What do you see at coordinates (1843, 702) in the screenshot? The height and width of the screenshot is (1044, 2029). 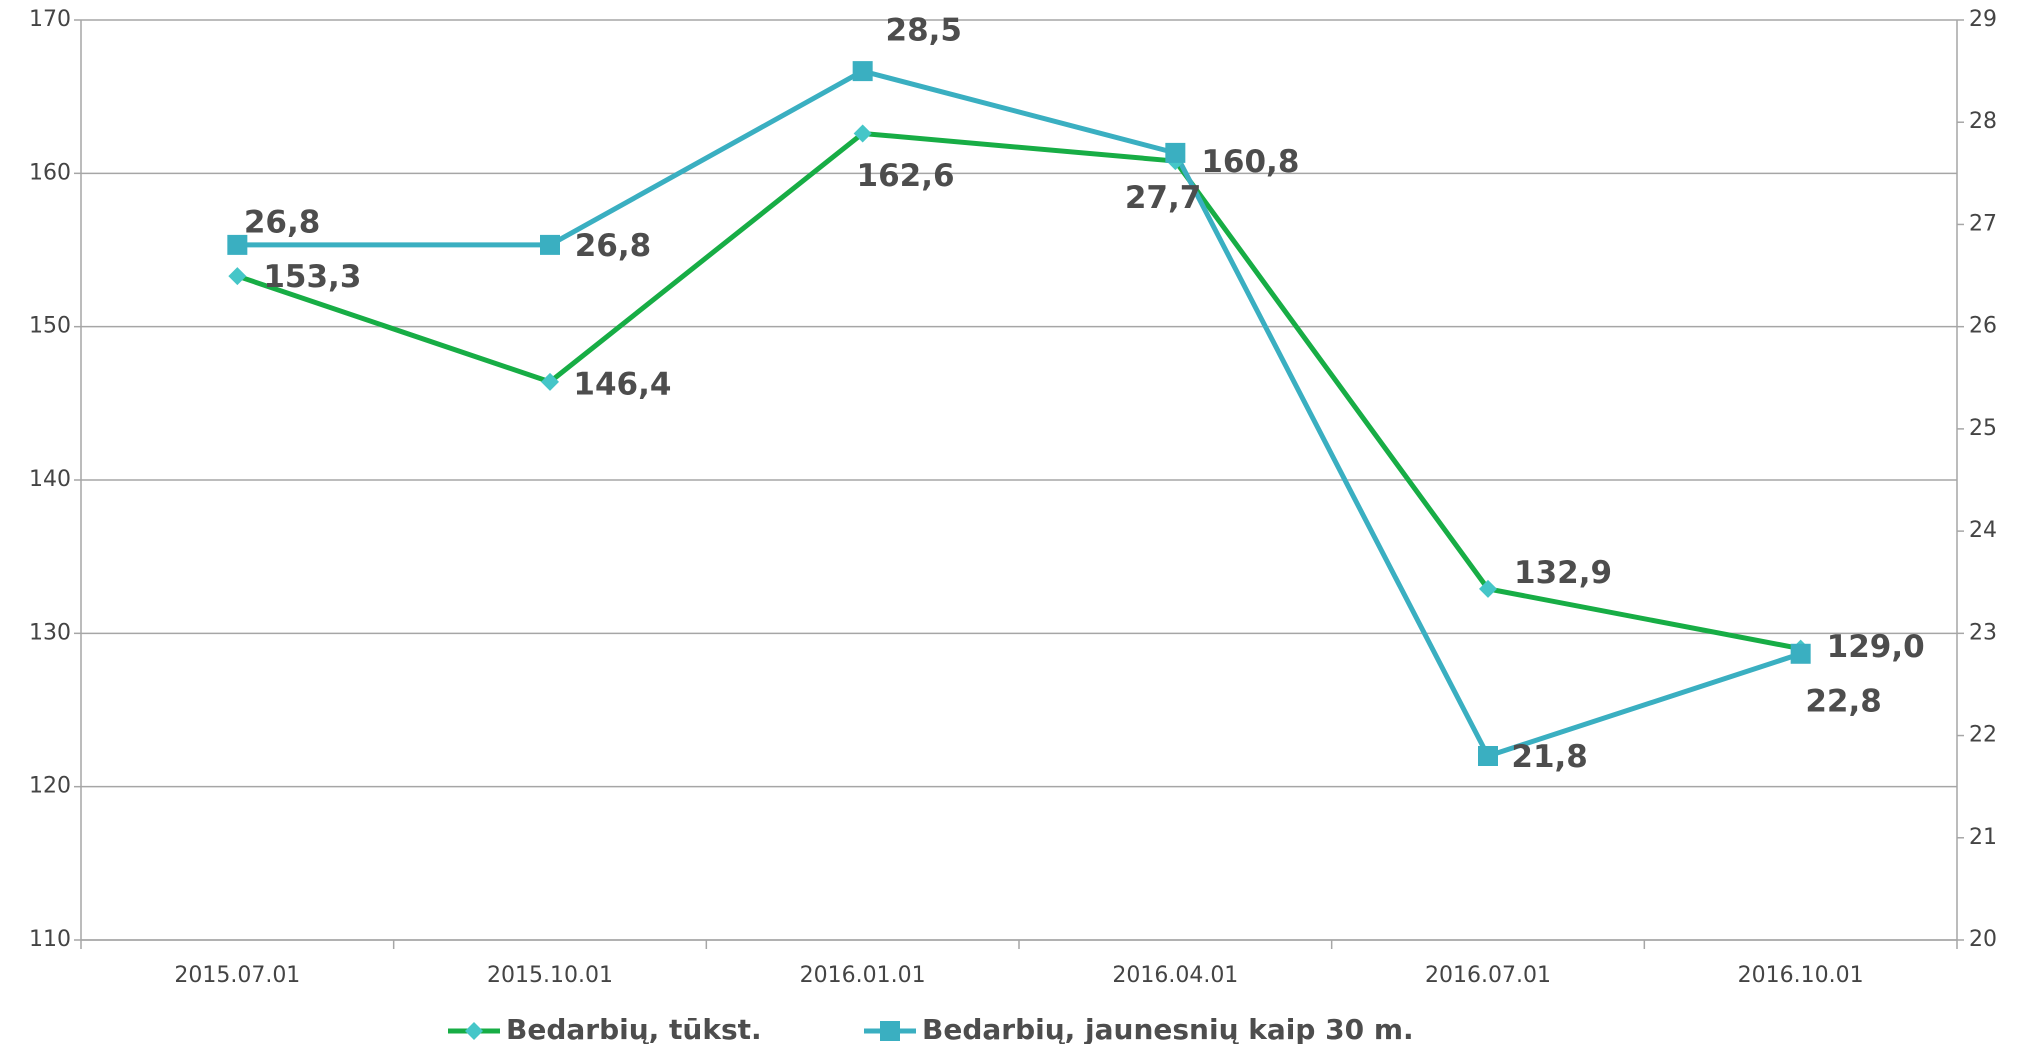 I see `data-label: 22,8` at bounding box center [1843, 702].